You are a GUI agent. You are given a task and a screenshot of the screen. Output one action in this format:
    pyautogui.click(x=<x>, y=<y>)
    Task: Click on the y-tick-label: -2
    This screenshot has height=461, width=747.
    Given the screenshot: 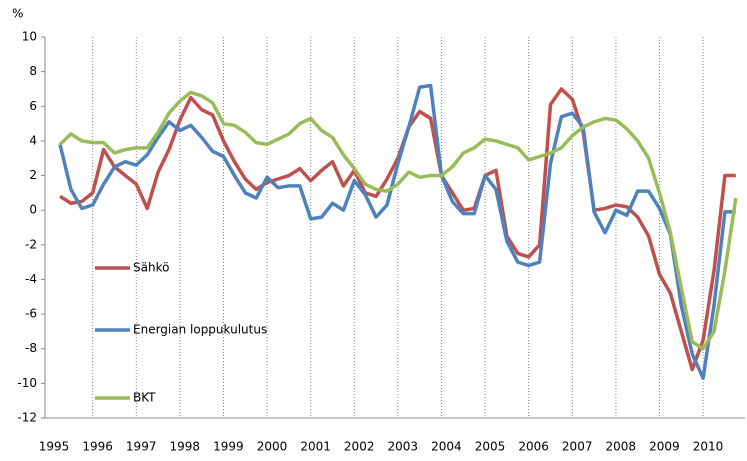 What is the action you would take?
    pyautogui.click(x=31, y=244)
    